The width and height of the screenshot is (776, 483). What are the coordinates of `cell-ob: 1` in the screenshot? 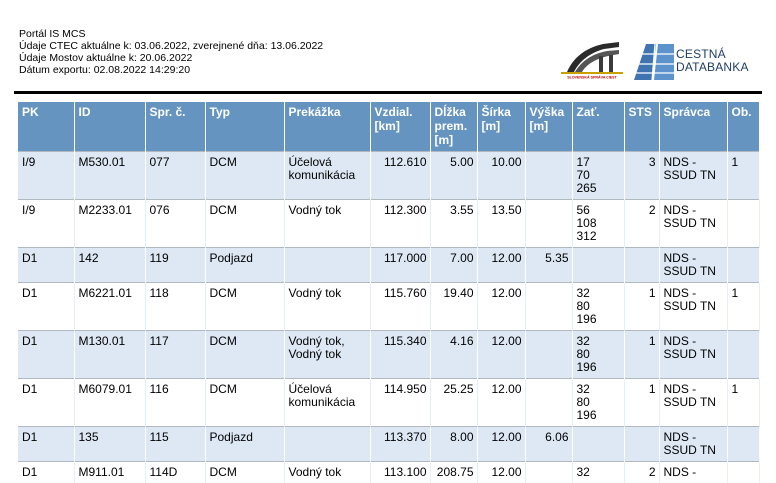 It's located at (743, 176).